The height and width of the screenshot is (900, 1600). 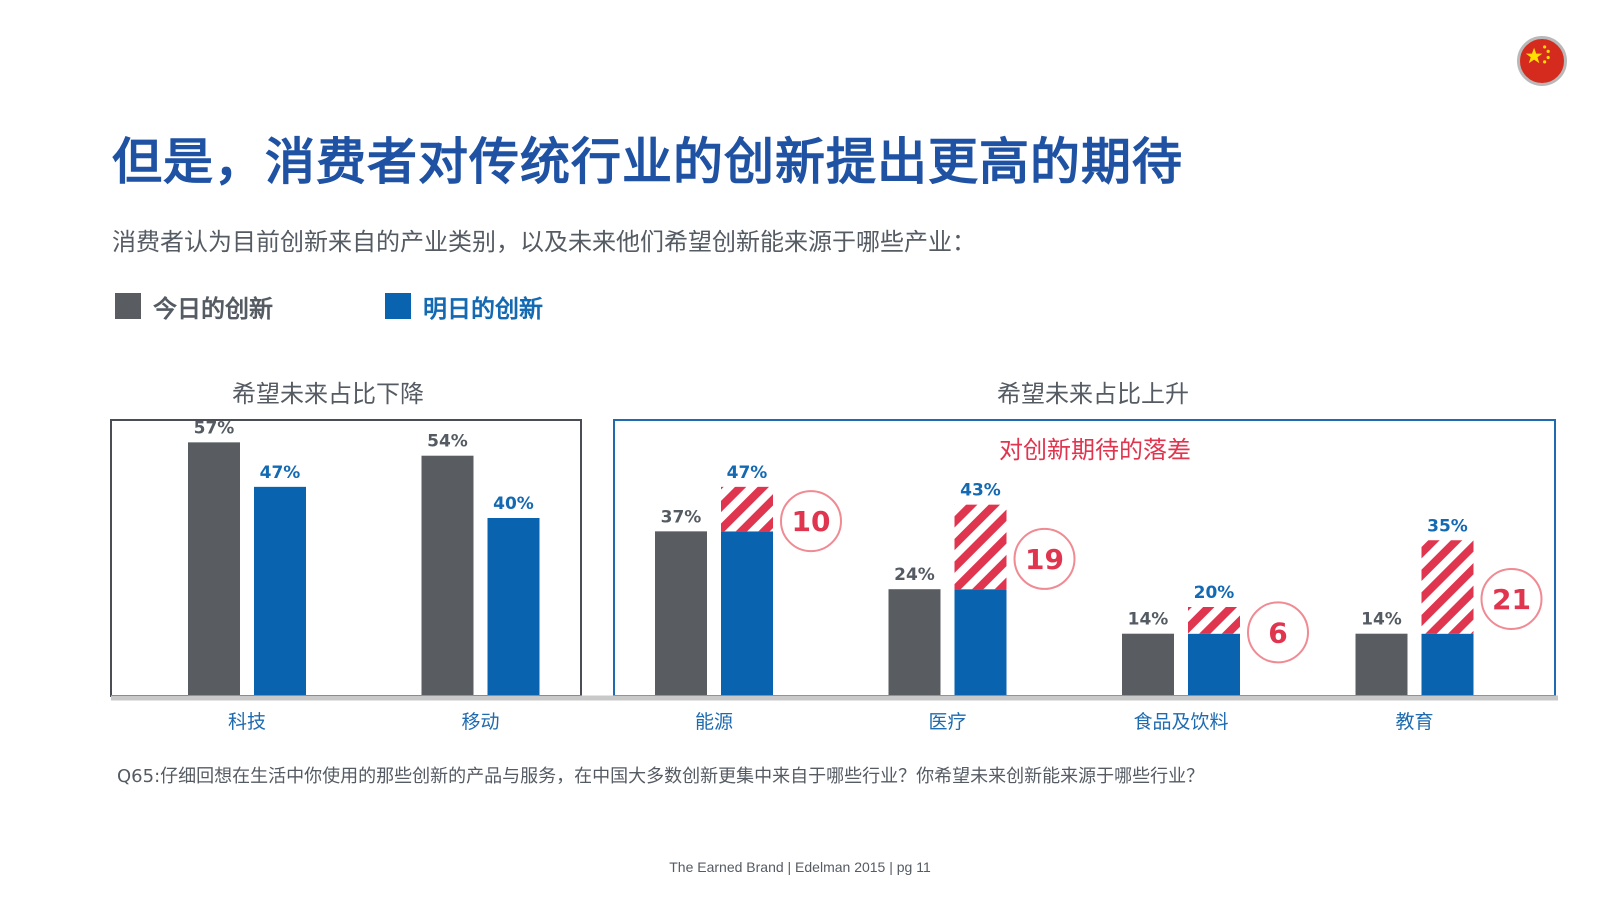 What do you see at coordinates (1180, 722) in the screenshot?
I see `category-label: 食品及饮料` at bounding box center [1180, 722].